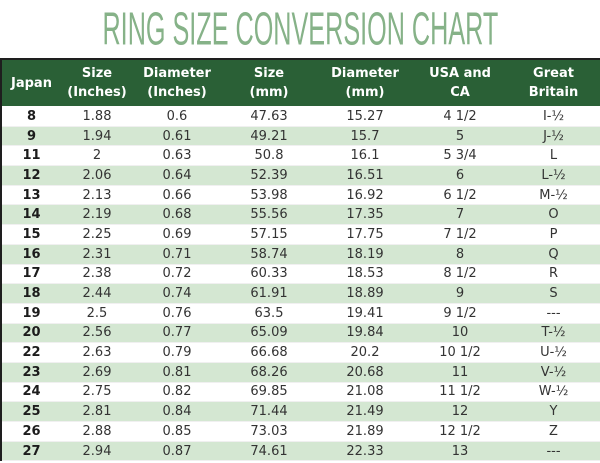 The width and height of the screenshot is (600, 463). What do you see at coordinates (460, 234) in the screenshot?
I see `table-cell-usa-and-ca: 7 1/2` at bounding box center [460, 234].